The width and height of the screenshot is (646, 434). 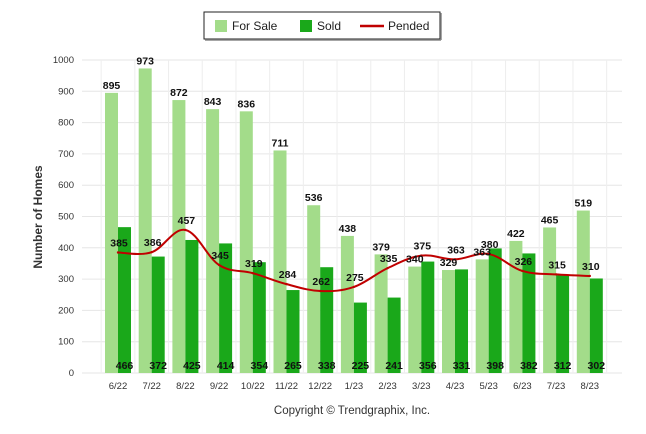 I want to click on data-label-sold: 302, so click(x=597, y=366).